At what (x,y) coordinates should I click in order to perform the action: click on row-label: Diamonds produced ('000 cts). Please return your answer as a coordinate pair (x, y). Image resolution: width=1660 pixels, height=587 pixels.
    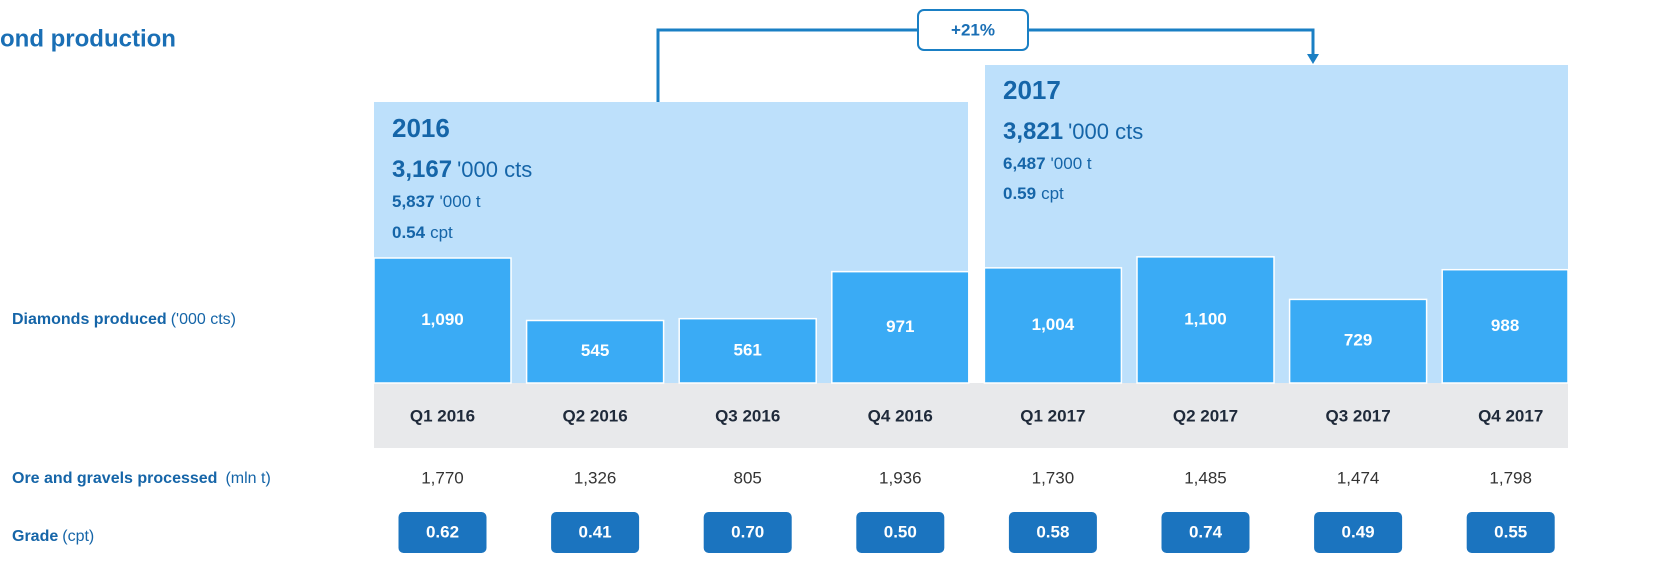
    Looking at the image, I should click on (124, 319).